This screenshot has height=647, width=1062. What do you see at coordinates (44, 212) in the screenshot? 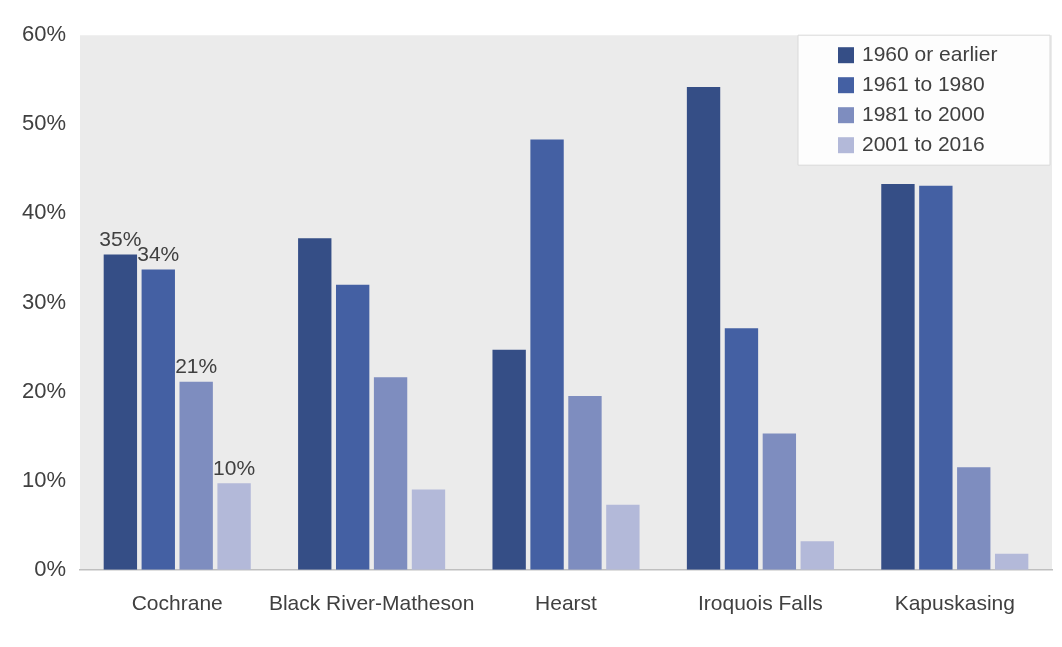
I see `y-tick-label: 40%` at bounding box center [44, 212].